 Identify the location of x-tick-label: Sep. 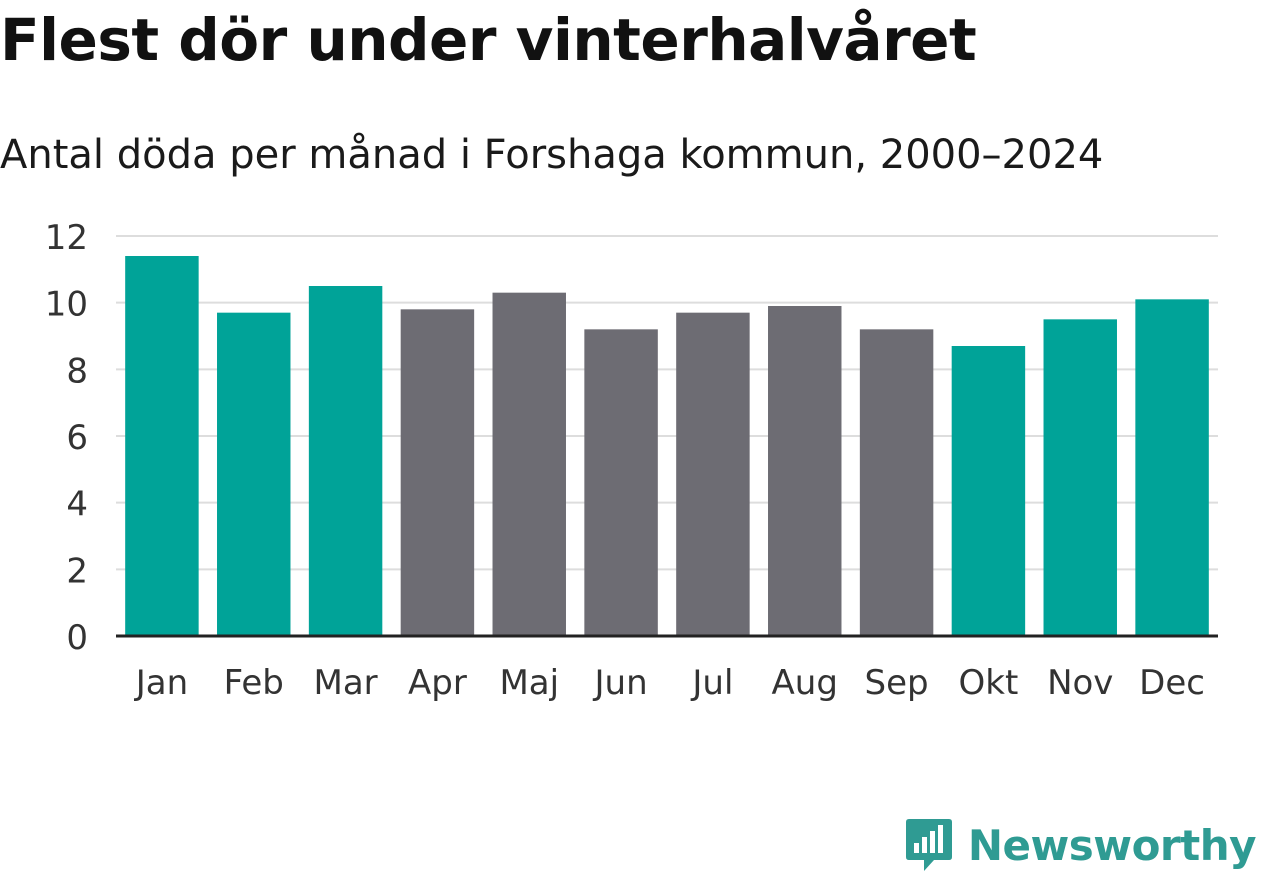
(897, 683).